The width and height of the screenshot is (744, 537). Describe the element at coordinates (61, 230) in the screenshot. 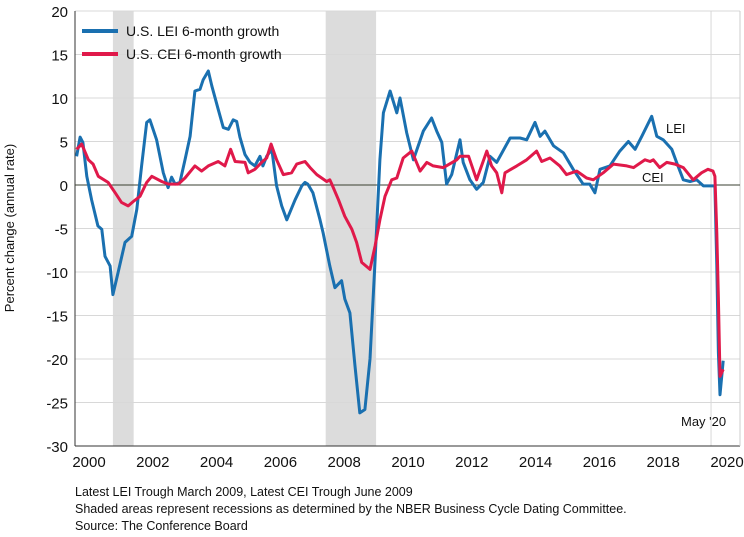

I see `y-tick-label: -5` at that location.